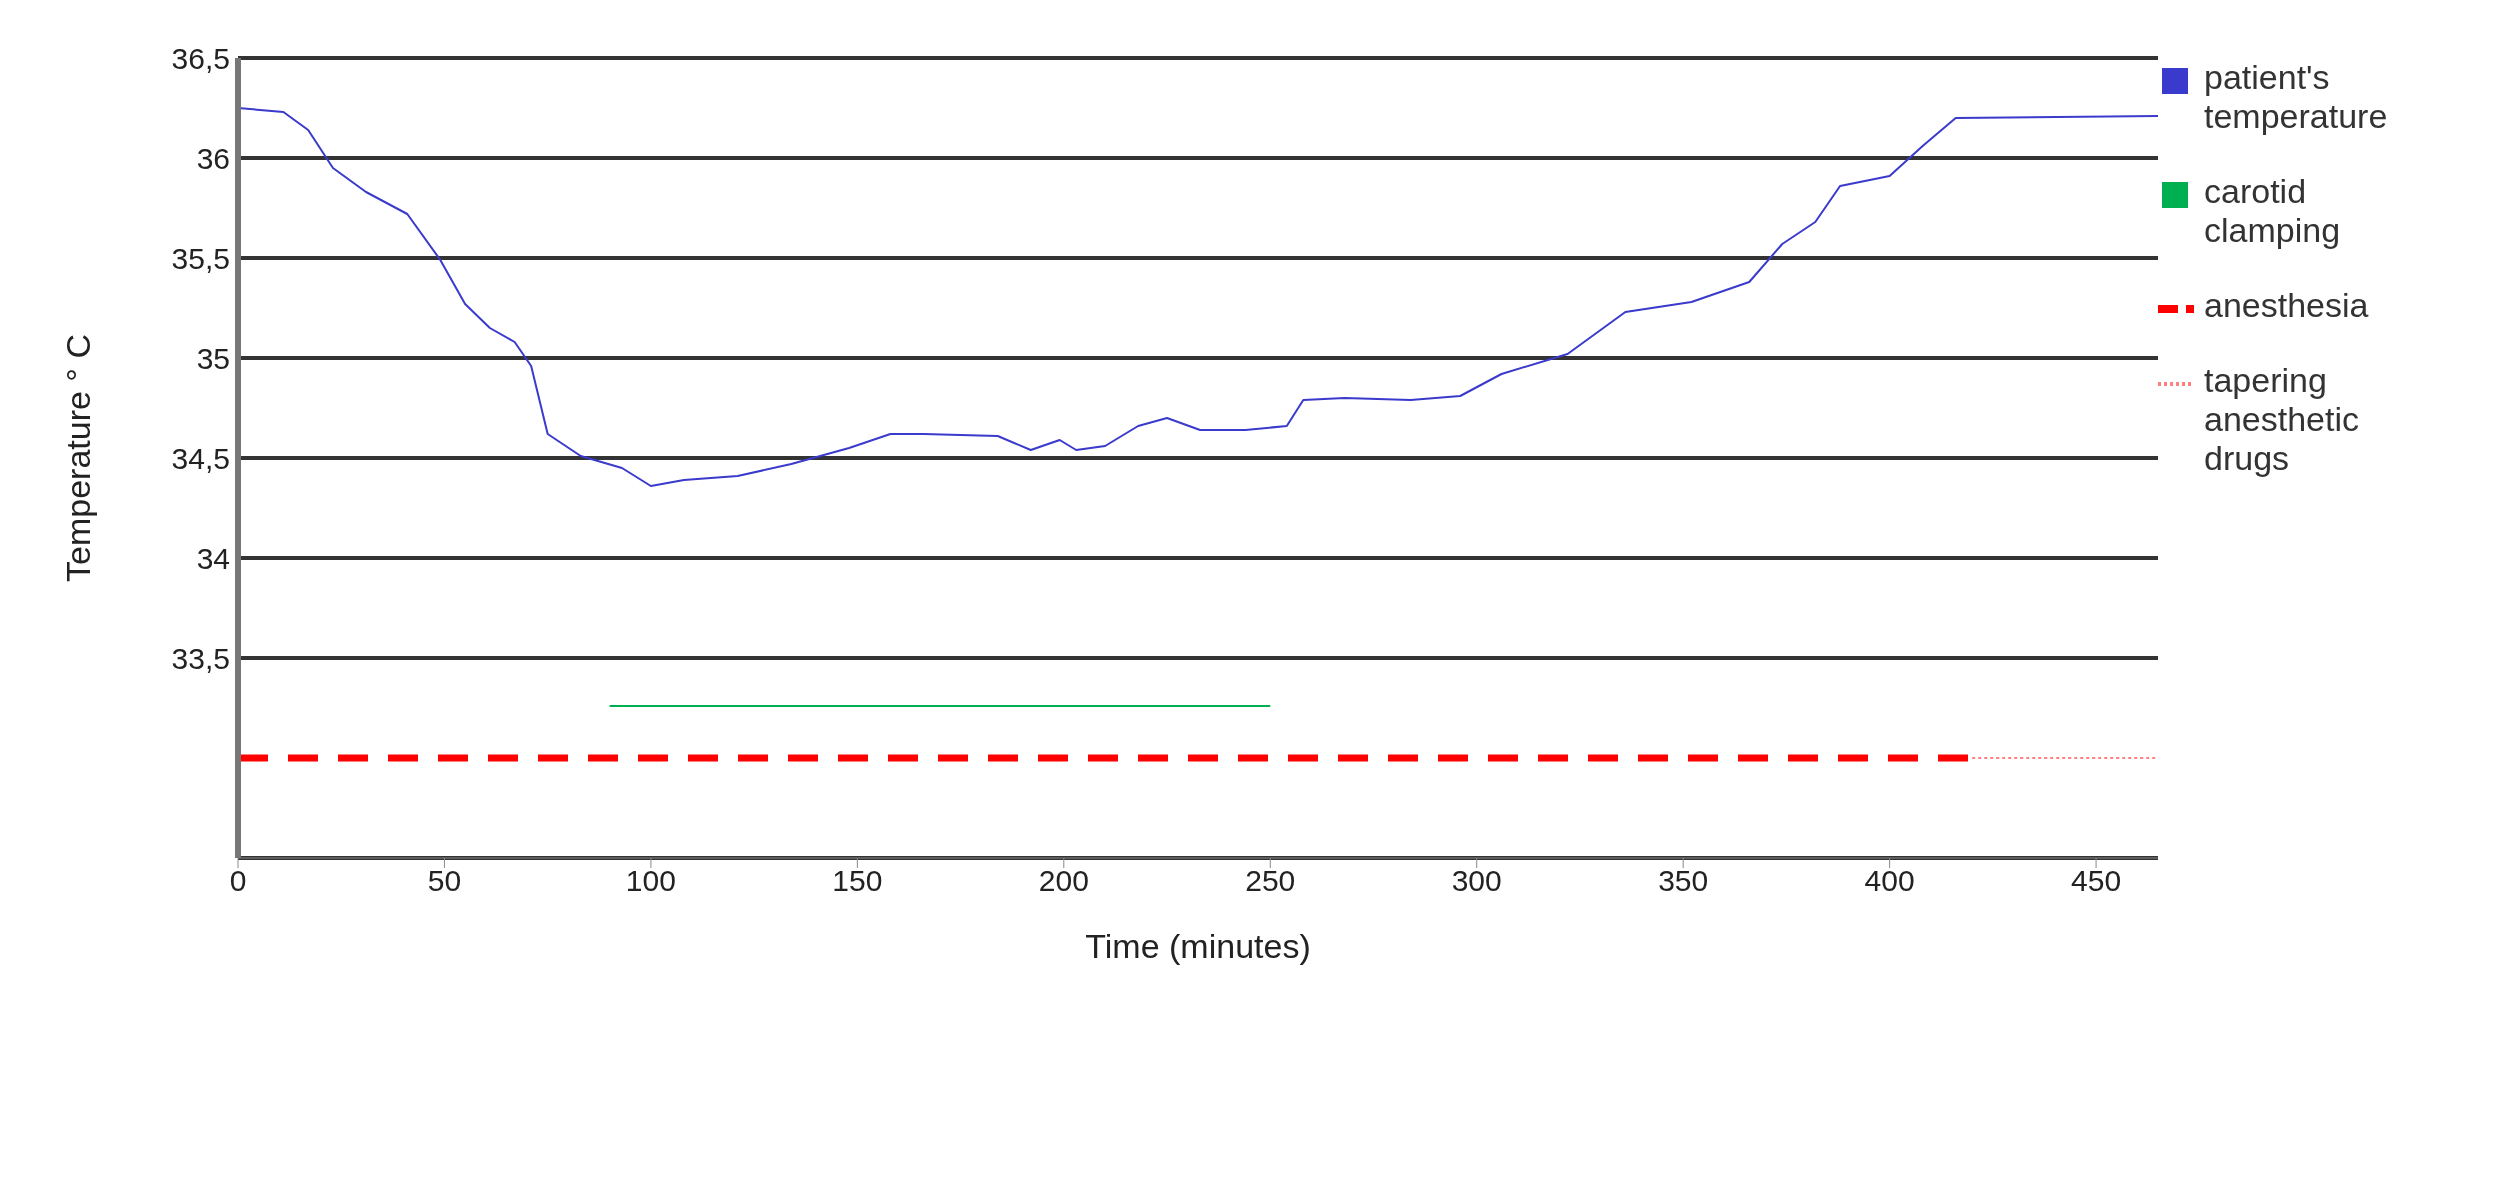  I want to click on y-tick-label: 36, so click(213, 158).